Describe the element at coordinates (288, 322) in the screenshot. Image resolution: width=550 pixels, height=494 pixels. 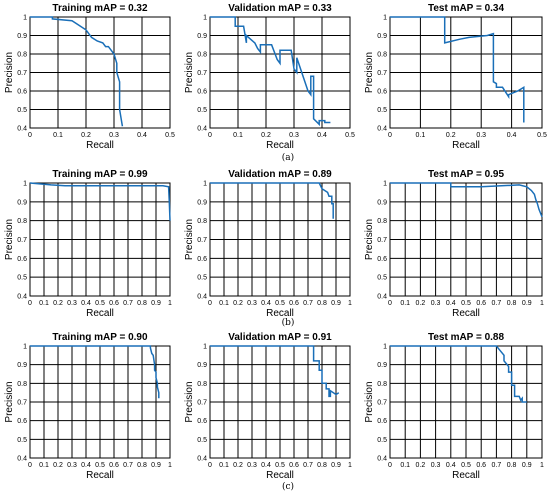
I see `caption-b: (b)` at that location.